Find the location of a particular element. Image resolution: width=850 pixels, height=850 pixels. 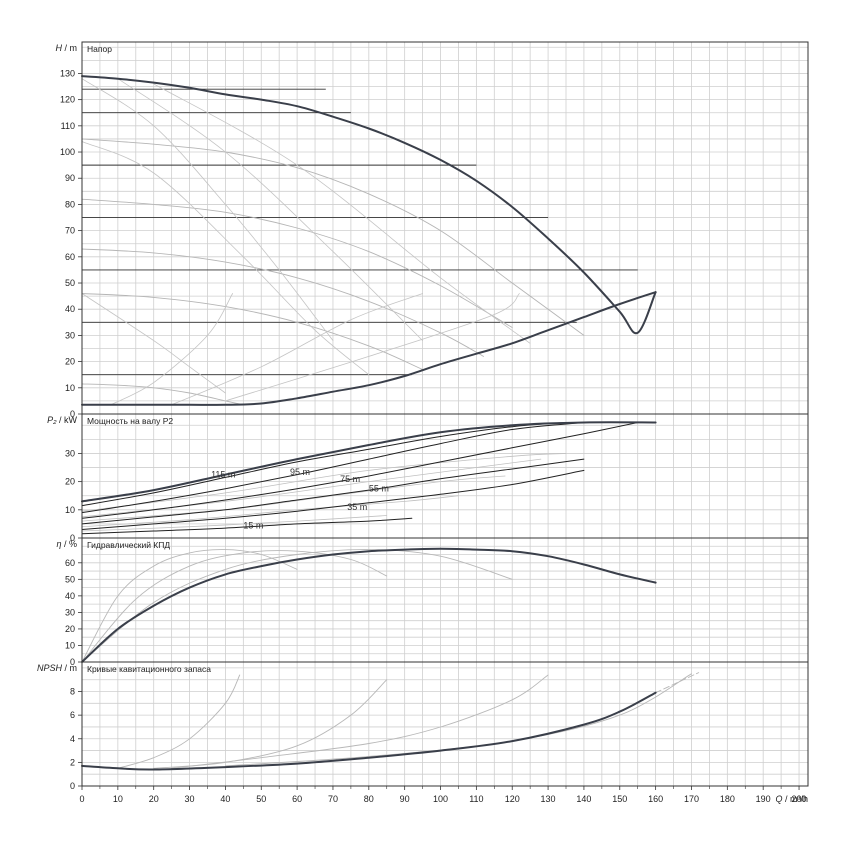

y-axis-label-power: P₂ / kW is located at coordinates (62, 420).